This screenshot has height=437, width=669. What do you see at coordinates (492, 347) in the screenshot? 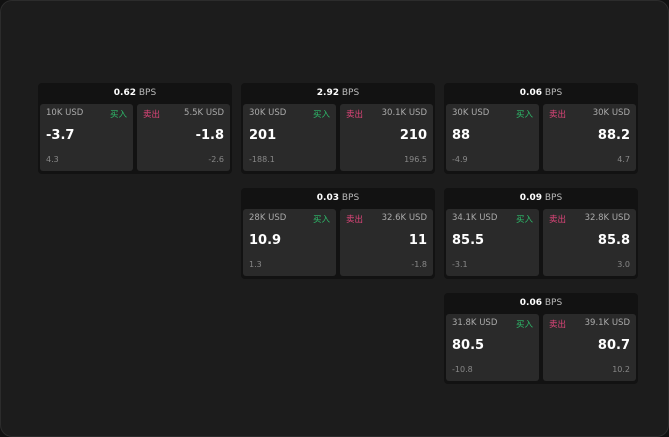
I see `buy-tile: 31.8K USD 买入 80.5 -10.8` at bounding box center [492, 347].